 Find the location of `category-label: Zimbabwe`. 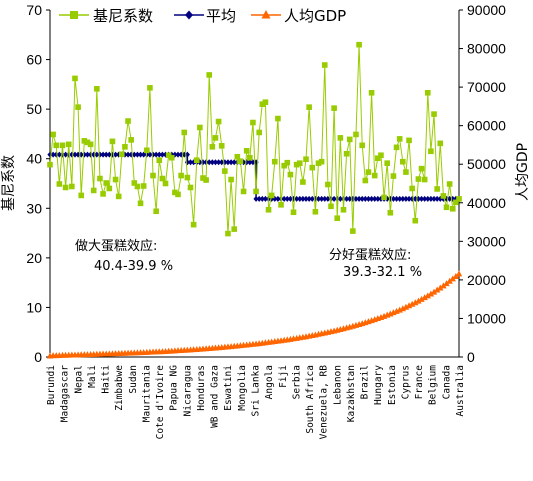

category-label: Zimbabwe is located at coordinates (119, 388).